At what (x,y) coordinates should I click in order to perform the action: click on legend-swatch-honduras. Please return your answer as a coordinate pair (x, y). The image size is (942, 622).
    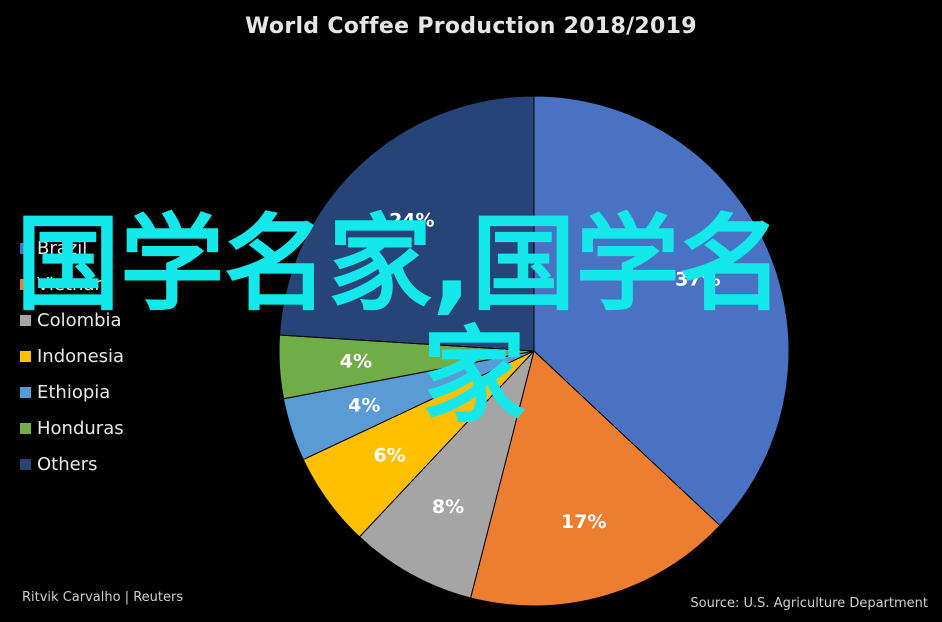
    Looking at the image, I should click on (25, 428).